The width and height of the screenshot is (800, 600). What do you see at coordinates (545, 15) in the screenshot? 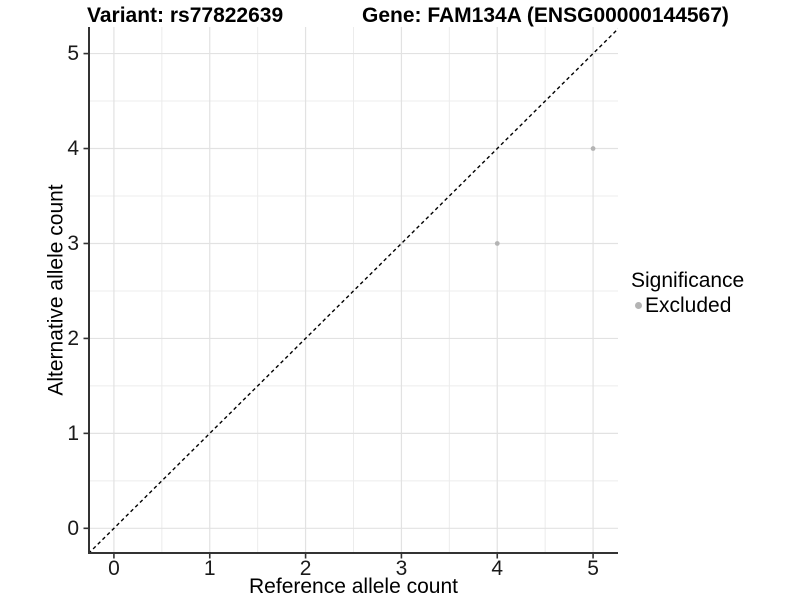
I see `plot-title-gene: Gene: FAM134A (ENSG00000144567)` at bounding box center [545, 15].